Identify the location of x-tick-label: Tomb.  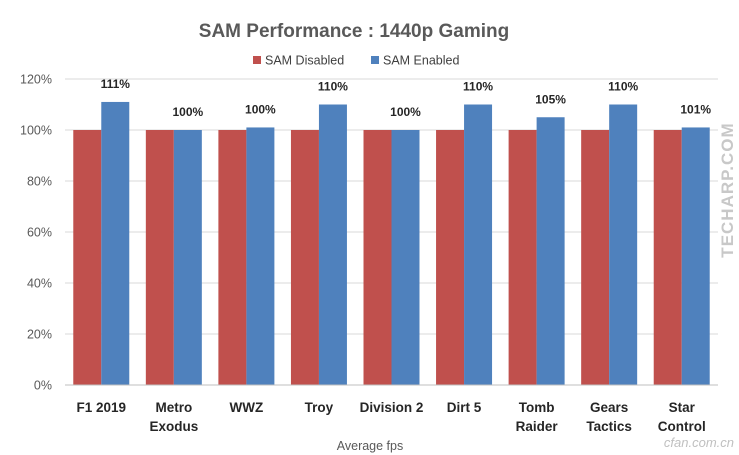
(537, 407).